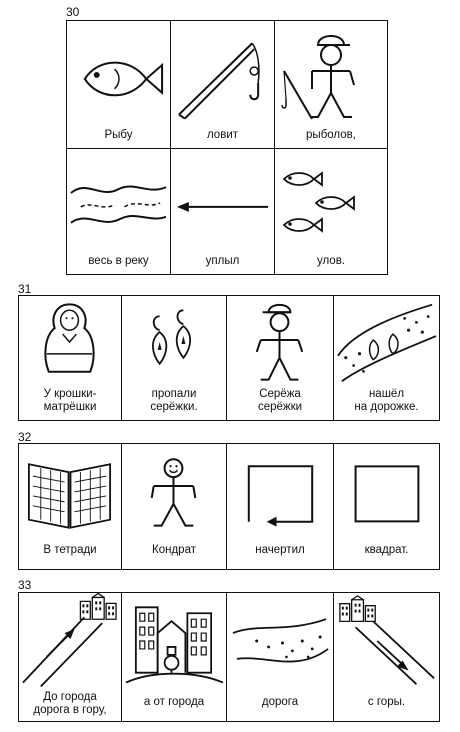  I want to click on picture-card: а от города, so click(174, 657).